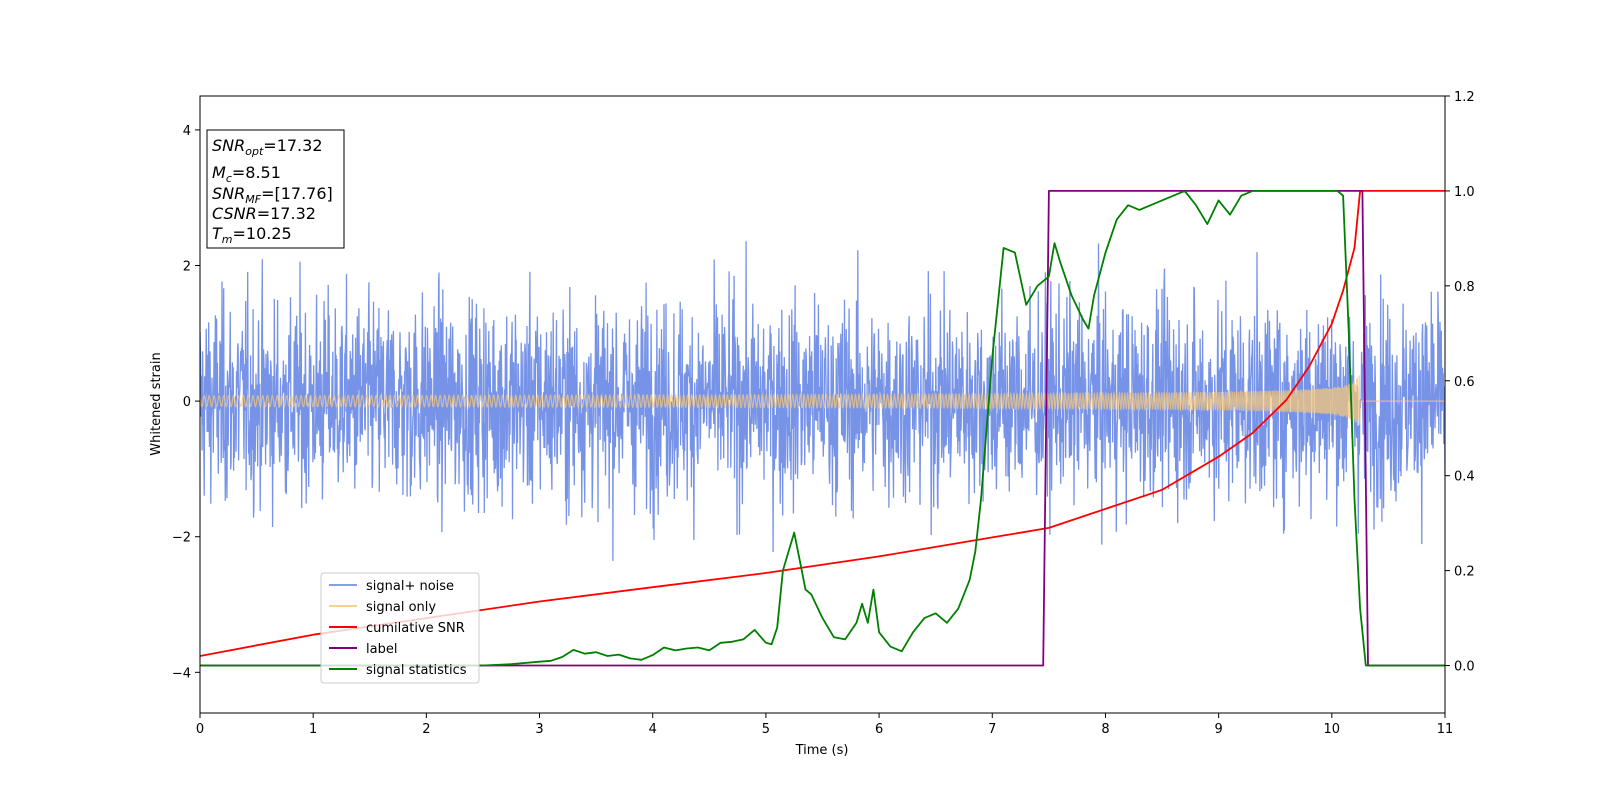  Describe the element at coordinates (181, 673) in the screenshot. I see `y-tick-label: −4` at that location.